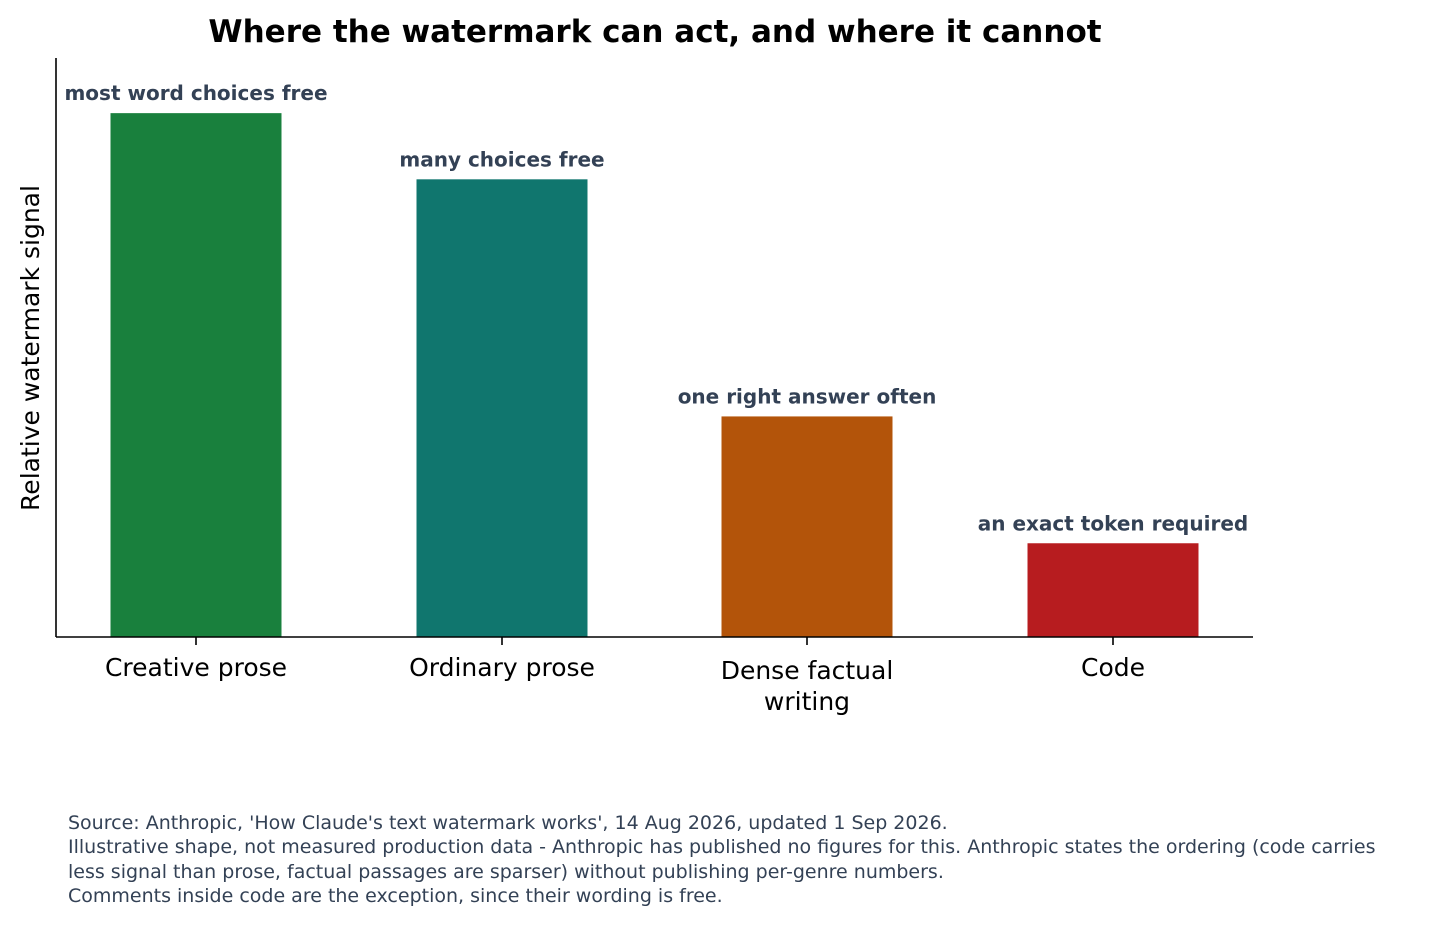 The width and height of the screenshot is (1440, 928). What do you see at coordinates (807, 396) in the screenshot?
I see `bar-annotation: one right answer often` at bounding box center [807, 396].